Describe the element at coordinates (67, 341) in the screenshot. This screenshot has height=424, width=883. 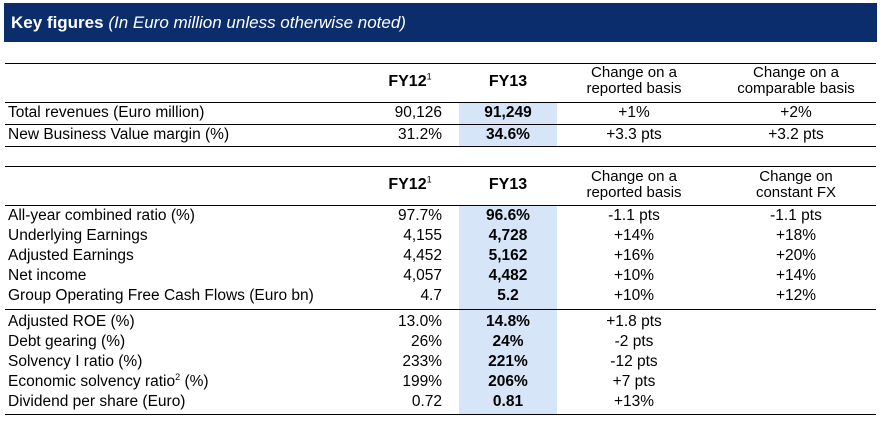
I see `row-label: Debt gearing (%)` at that location.